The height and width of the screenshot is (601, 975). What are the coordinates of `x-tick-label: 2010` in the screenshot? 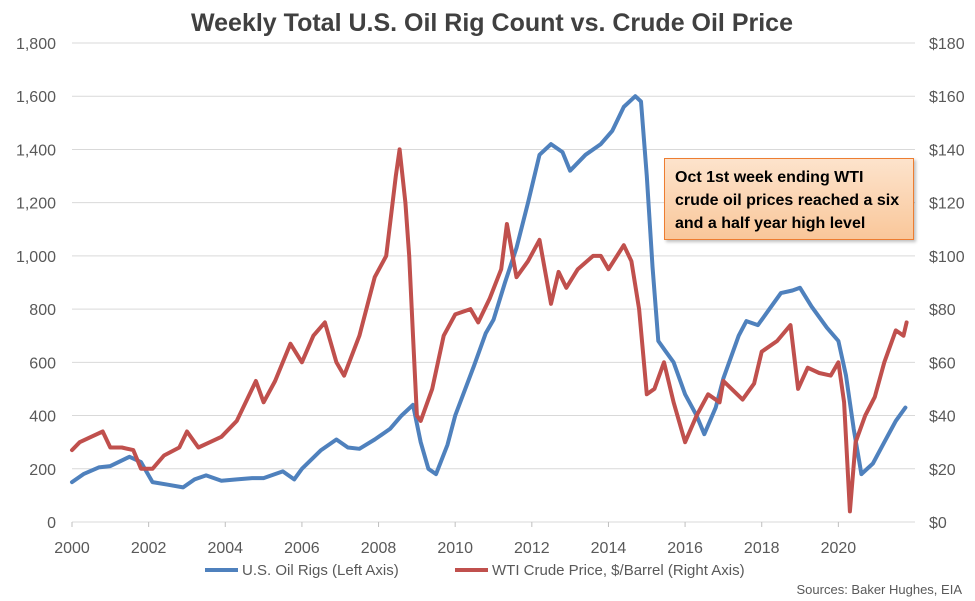 It's located at (455, 548).